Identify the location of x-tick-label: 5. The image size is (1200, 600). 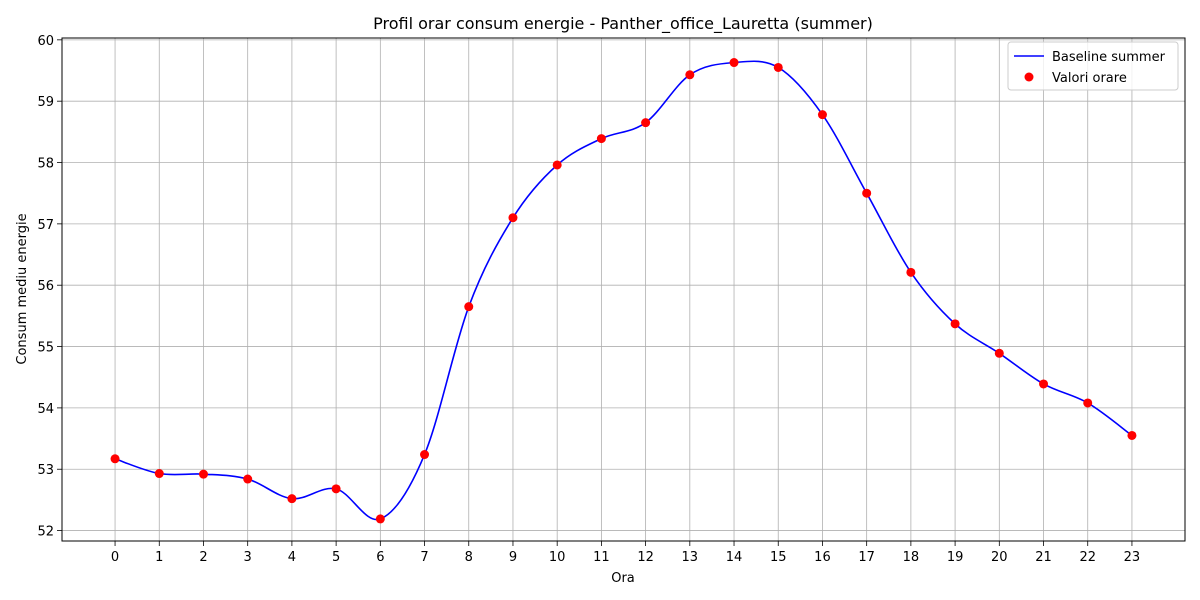
(336, 557).